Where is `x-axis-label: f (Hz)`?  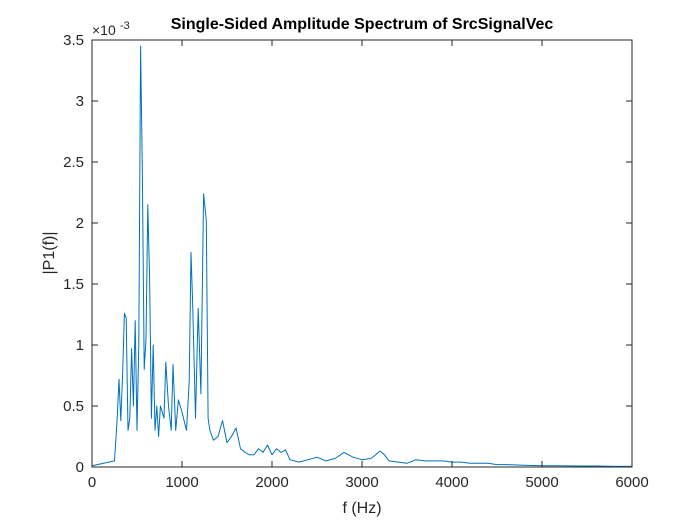 x-axis-label: f (Hz) is located at coordinates (361, 508).